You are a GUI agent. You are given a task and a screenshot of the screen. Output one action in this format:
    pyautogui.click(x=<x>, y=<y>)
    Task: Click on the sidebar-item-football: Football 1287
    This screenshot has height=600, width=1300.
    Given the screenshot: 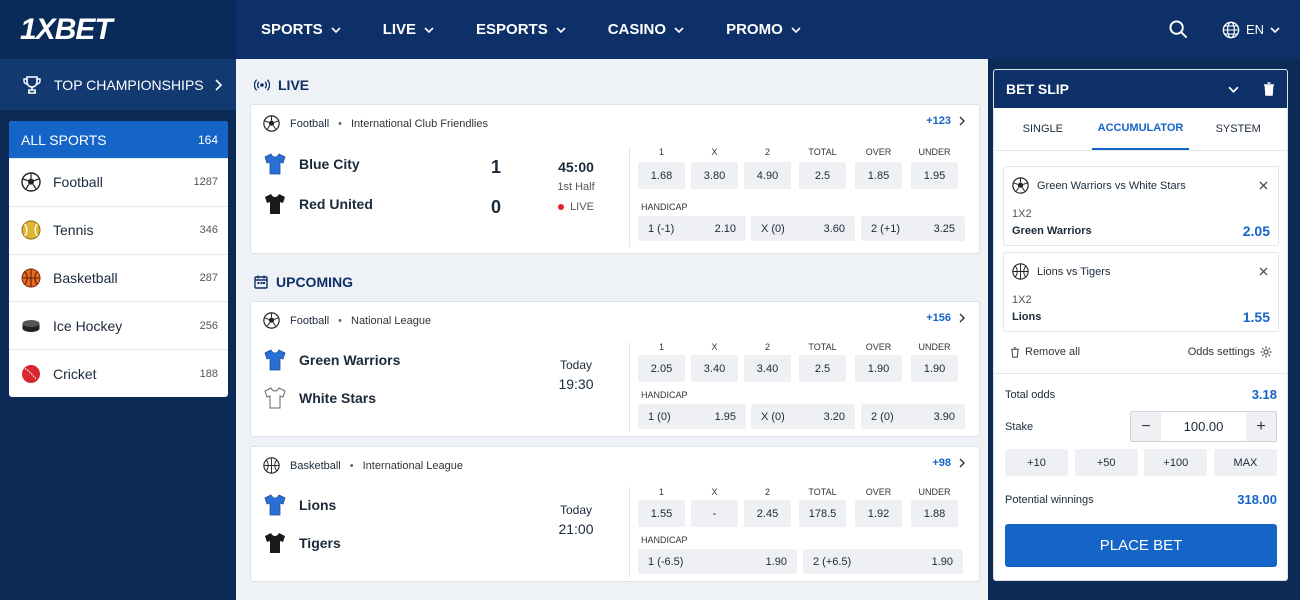 What is the action you would take?
    pyautogui.click(x=118, y=182)
    